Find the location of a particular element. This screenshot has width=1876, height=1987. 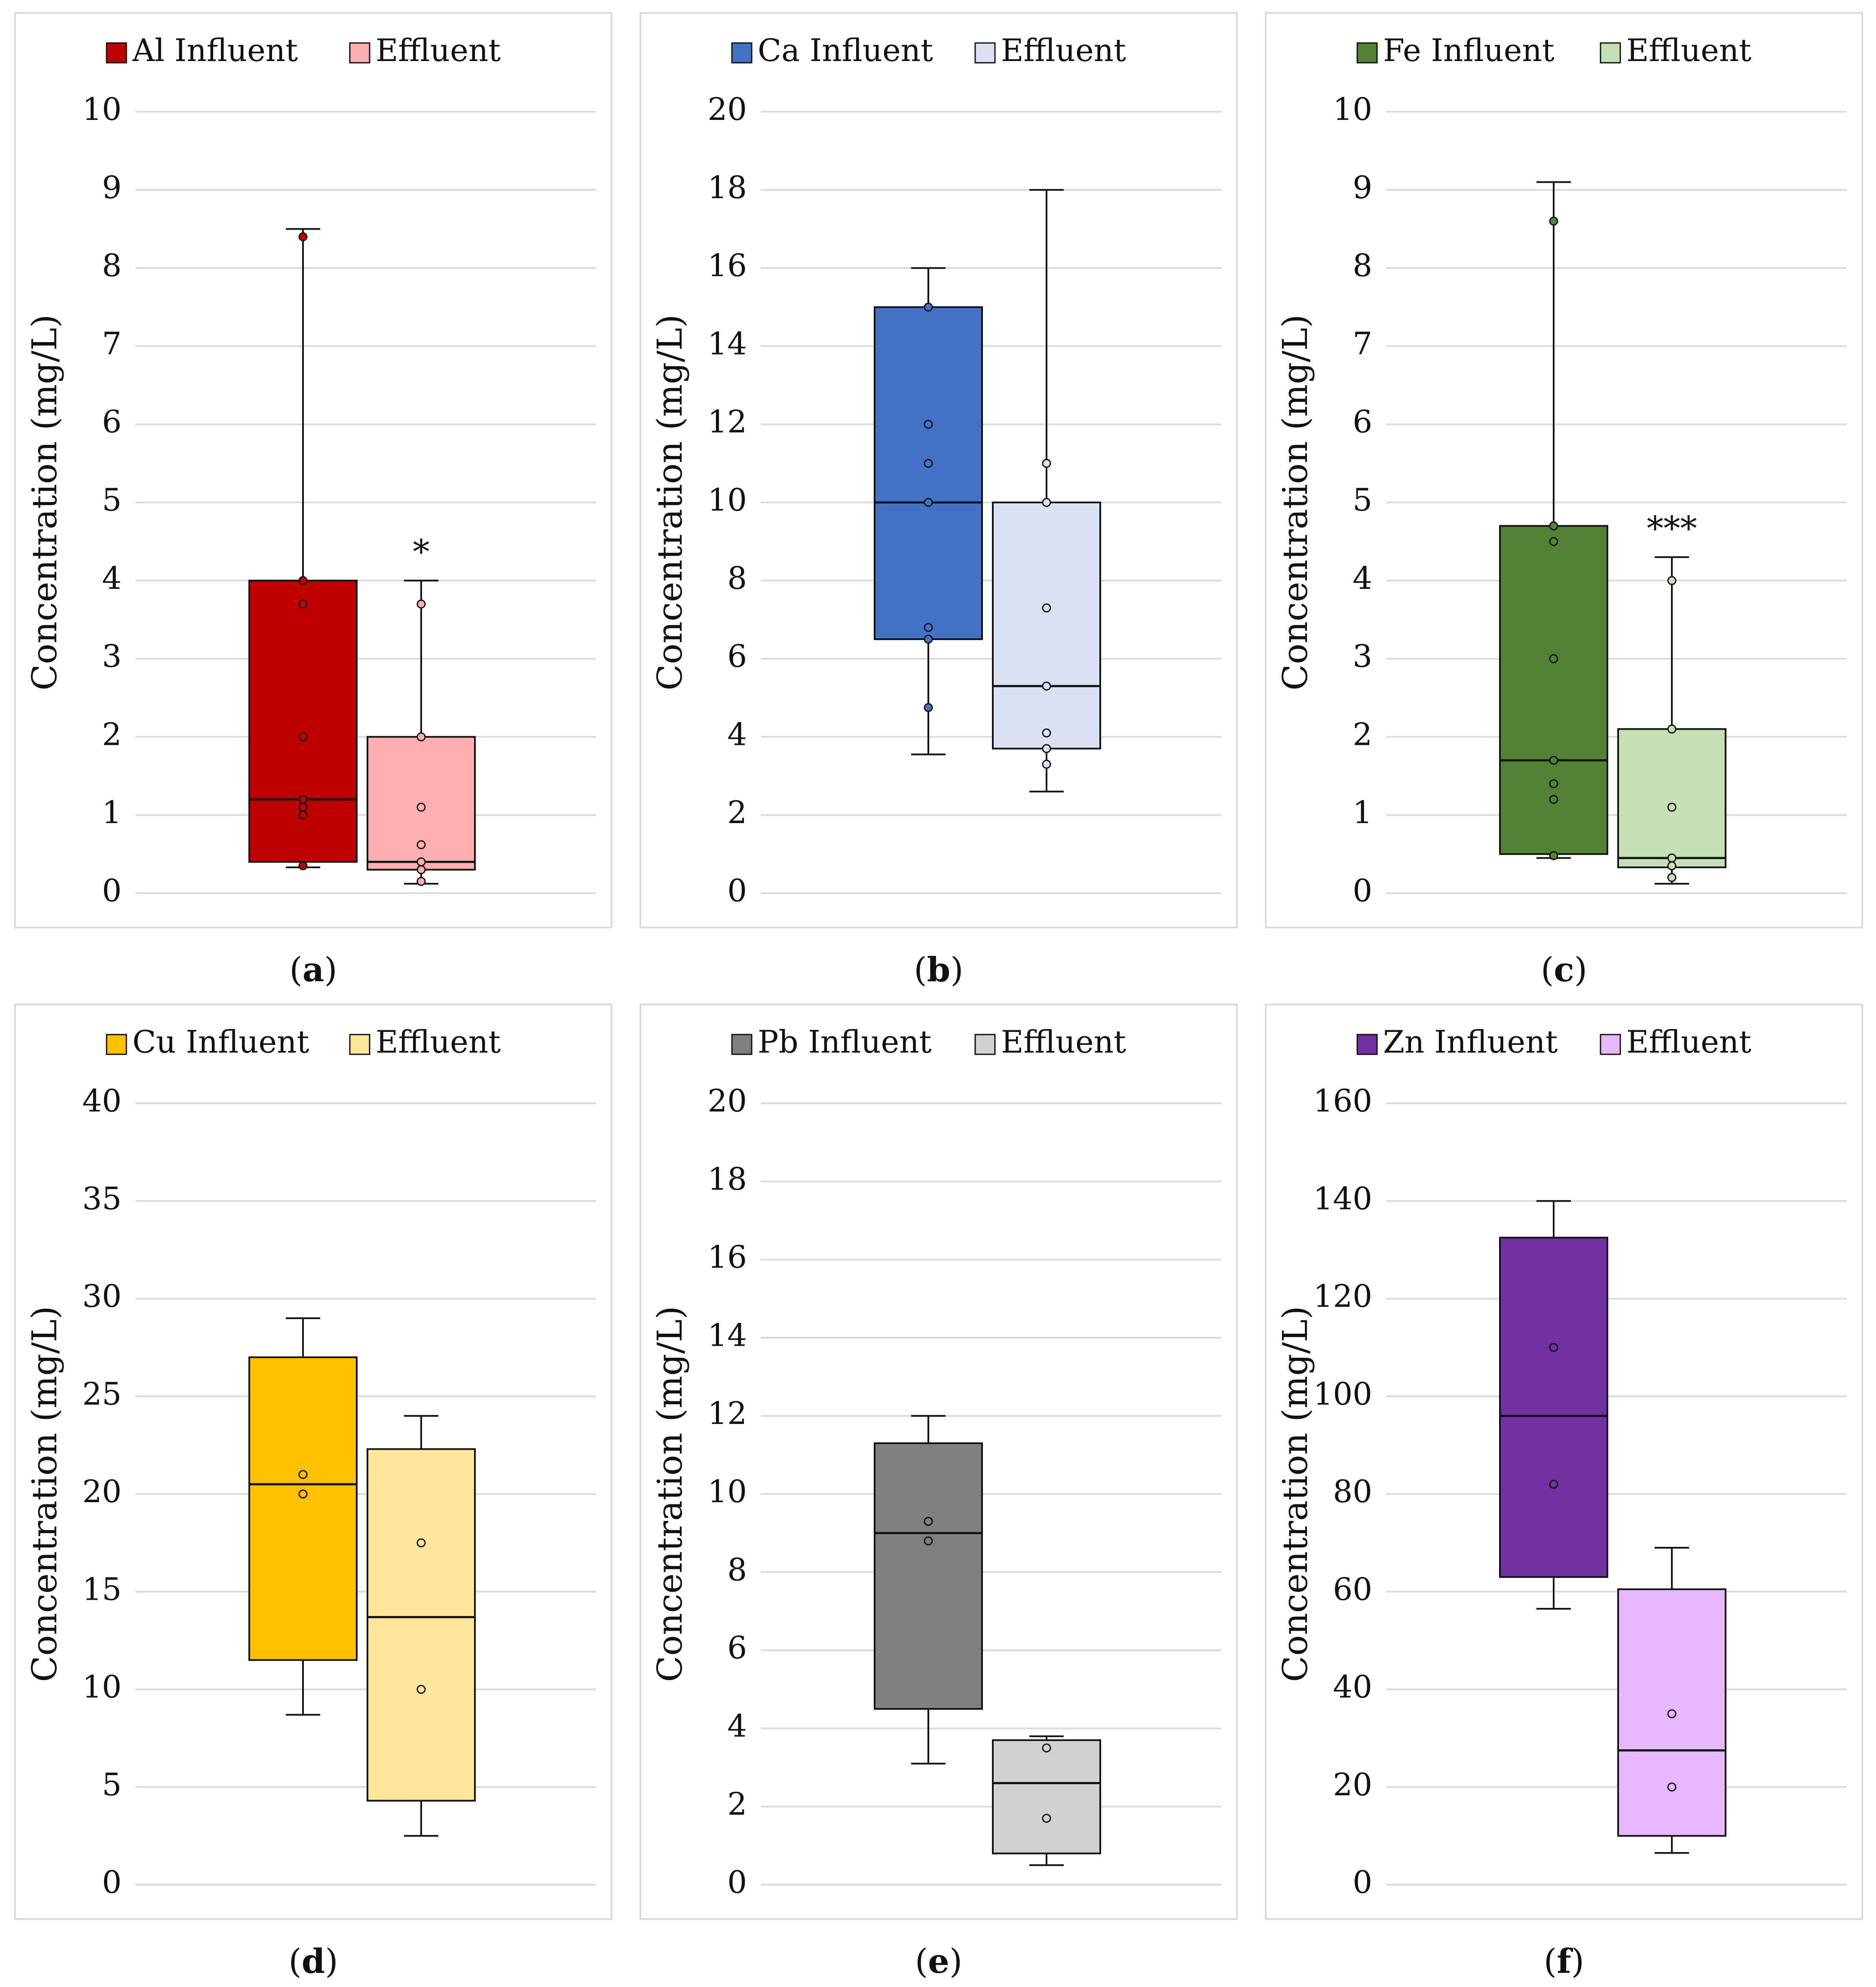

significance-annotation: * is located at coordinates (422, 552).